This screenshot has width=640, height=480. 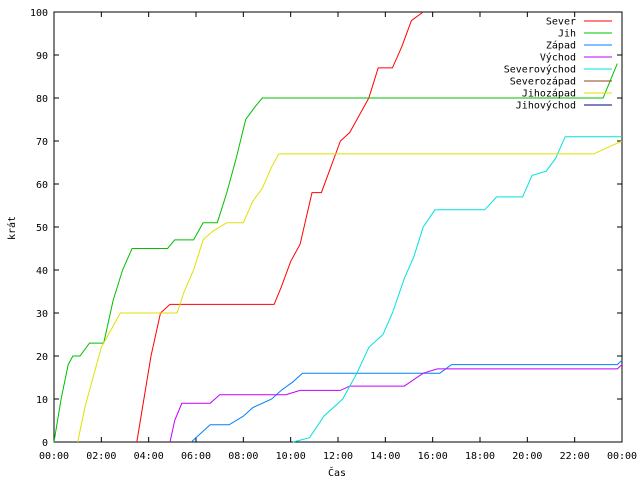 What do you see at coordinates (42, 99) in the screenshot?
I see `y-tick-label: 80` at bounding box center [42, 99].